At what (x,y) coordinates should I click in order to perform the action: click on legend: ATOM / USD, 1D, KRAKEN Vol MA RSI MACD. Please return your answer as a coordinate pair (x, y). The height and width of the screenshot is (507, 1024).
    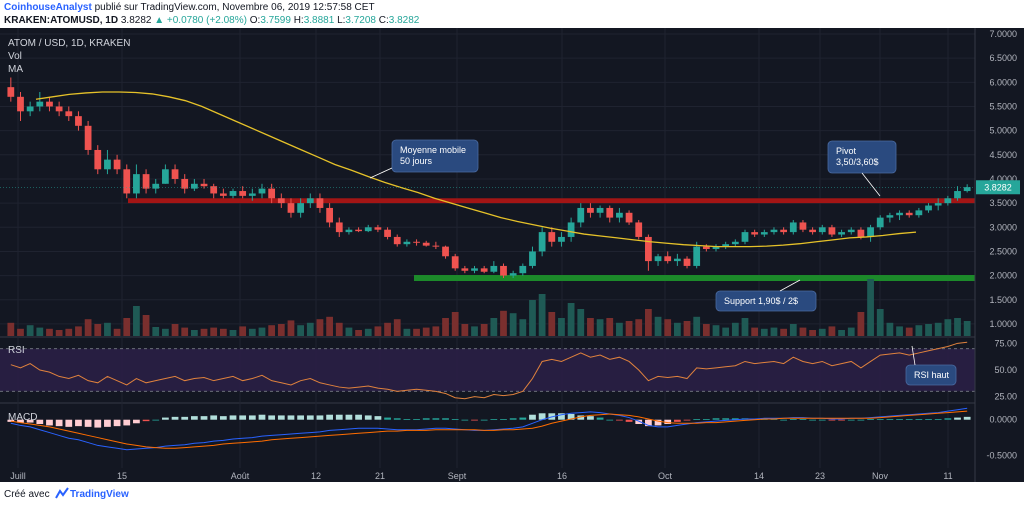
    Looking at the image, I should click on (69, 230).